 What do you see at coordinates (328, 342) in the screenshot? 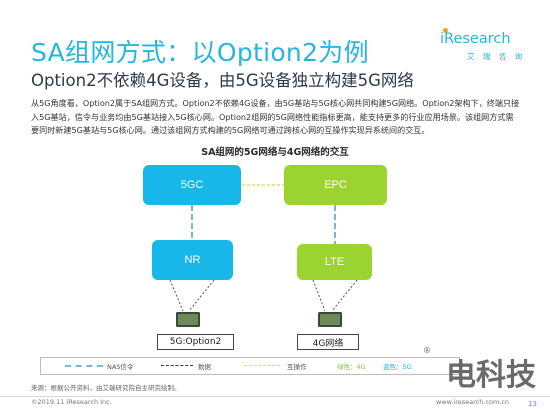
I see `device-label-4g: 4G网络` at bounding box center [328, 342].